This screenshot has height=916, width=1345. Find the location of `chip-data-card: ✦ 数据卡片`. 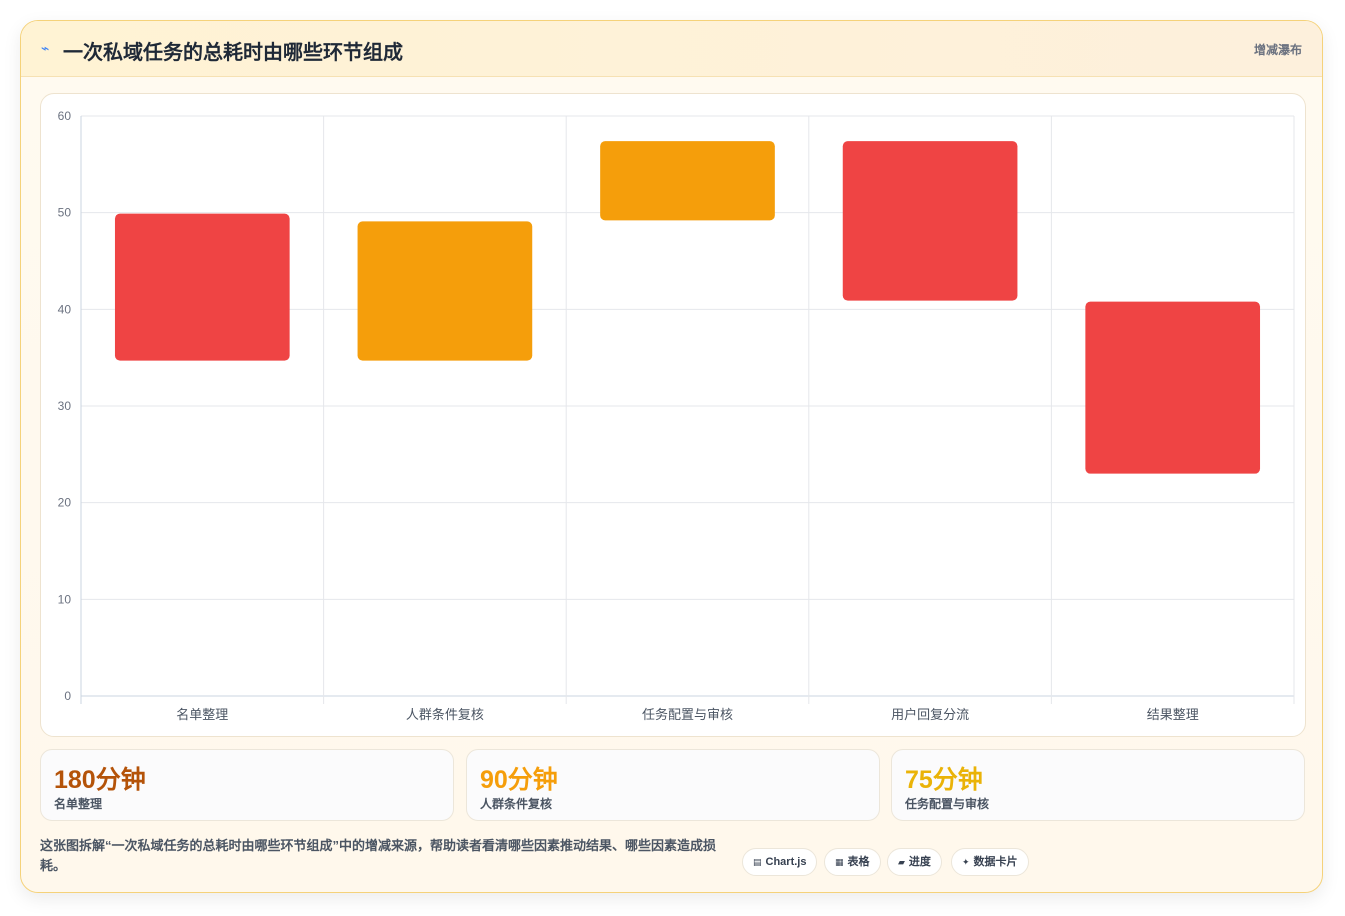

chip-data-card: ✦ 数据卡片 is located at coordinates (990, 862).